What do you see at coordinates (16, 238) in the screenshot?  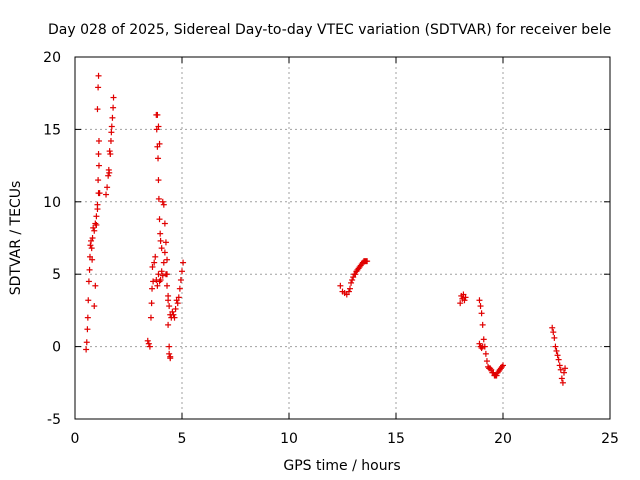 I see `y-axis-label: SDTVAR / TECUs` at bounding box center [16, 238].